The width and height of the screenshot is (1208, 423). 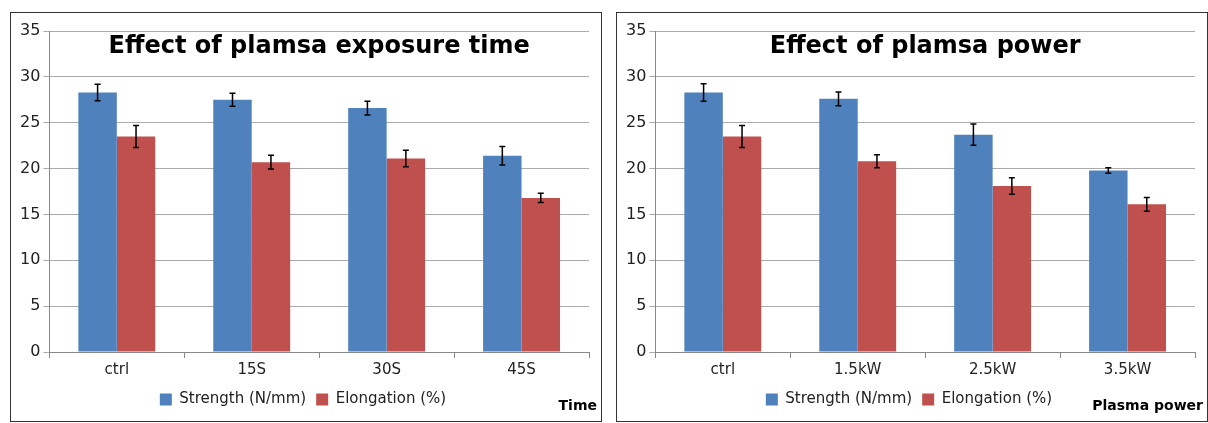 I want to click on chart-title: Effect of plamsa exposure time, so click(x=319, y=45).